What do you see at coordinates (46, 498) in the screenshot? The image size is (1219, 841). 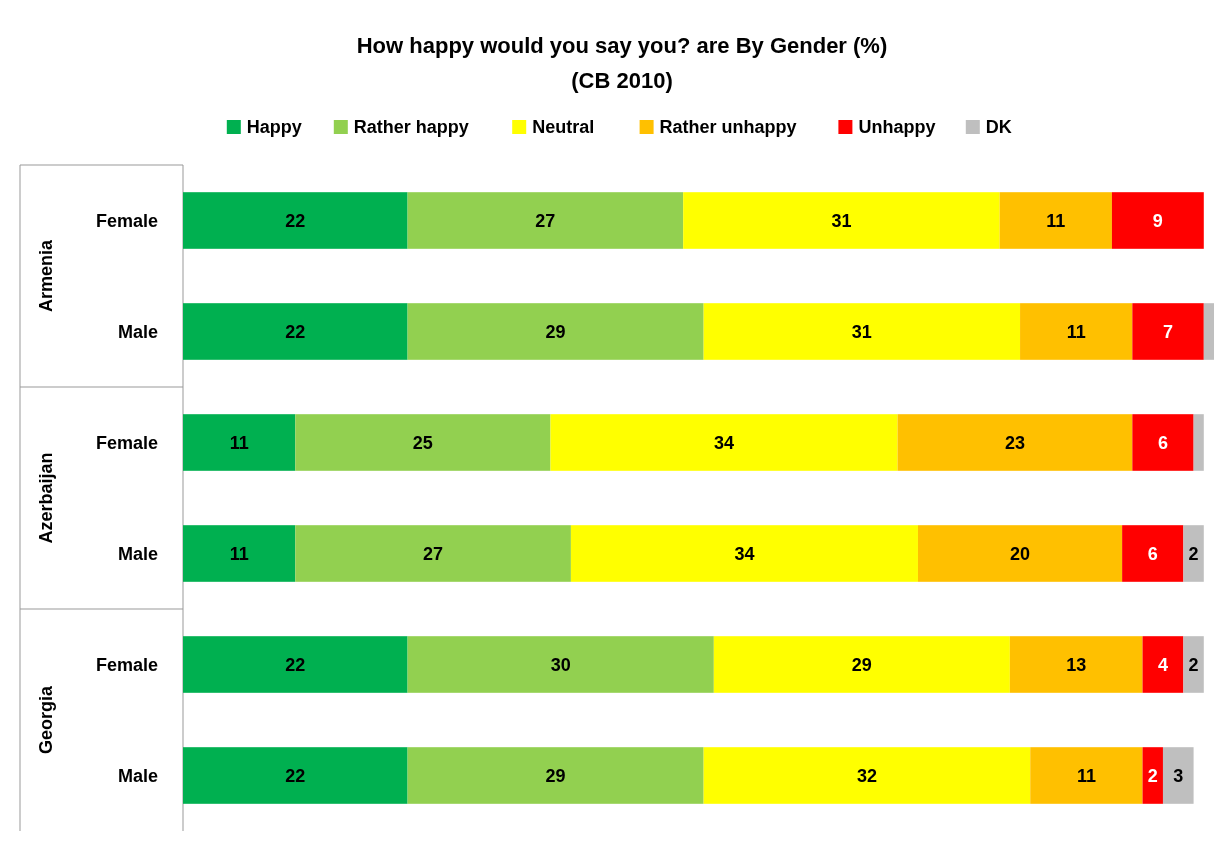 I see `text: Azerbaijan` at bounding box center [46, 498].